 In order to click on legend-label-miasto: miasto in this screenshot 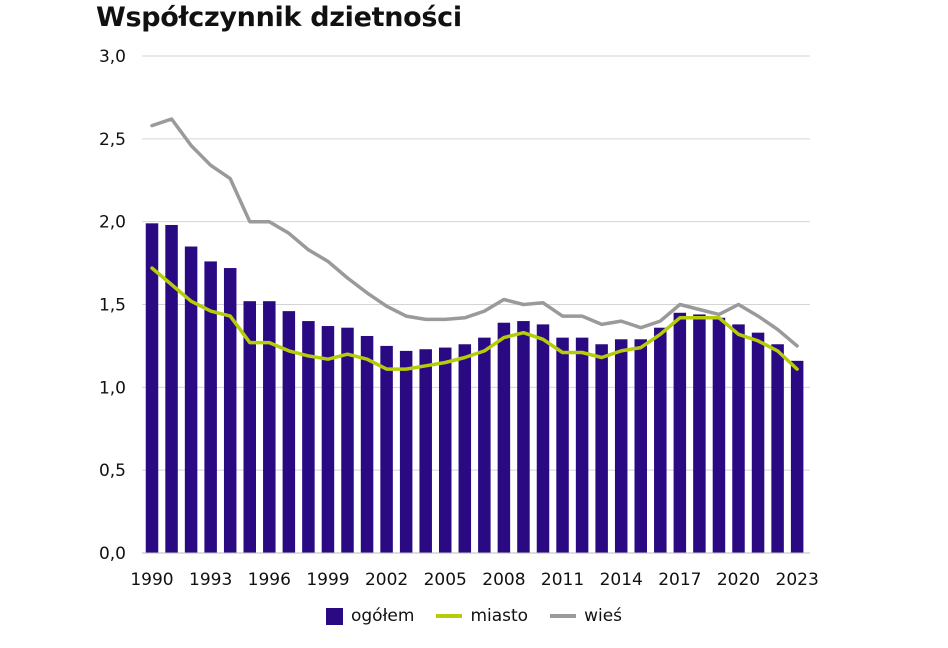, I will do `click(499, 616)`.